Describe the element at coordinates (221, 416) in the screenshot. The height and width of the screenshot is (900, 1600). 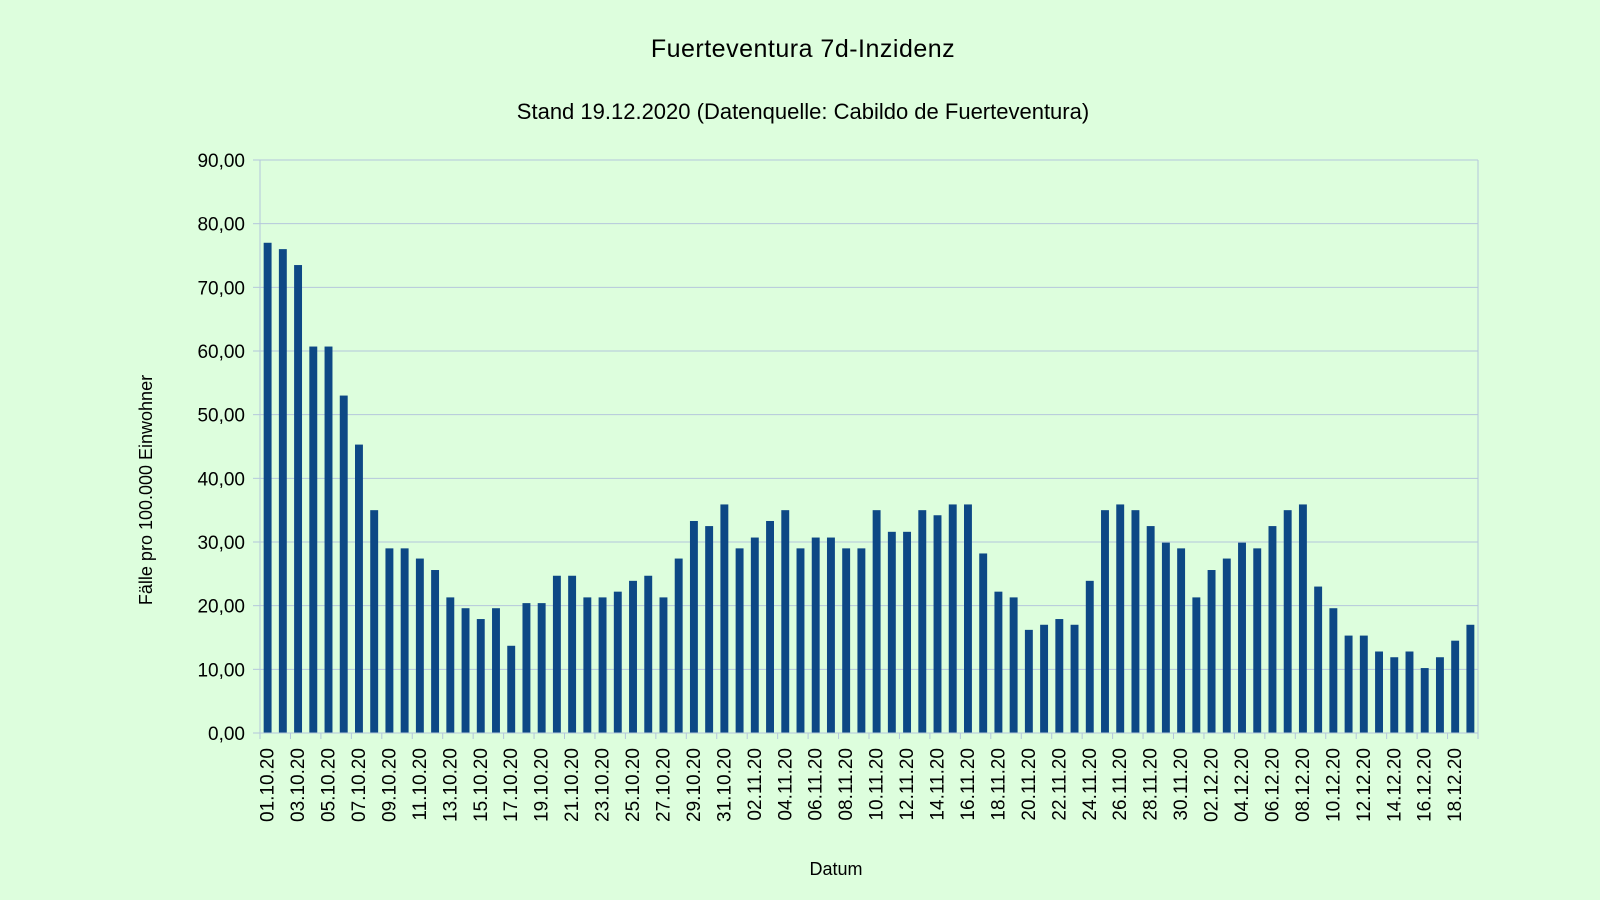
I see `y-tick-label: 50,00` at that location.